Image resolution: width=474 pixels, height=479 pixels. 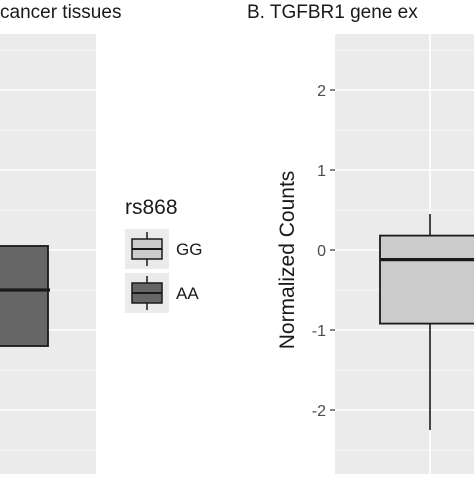 What do you see at coordinates (163, 271) in the screenshot?
I see `legend-items: GG AA` at bounding box center [163, 271].